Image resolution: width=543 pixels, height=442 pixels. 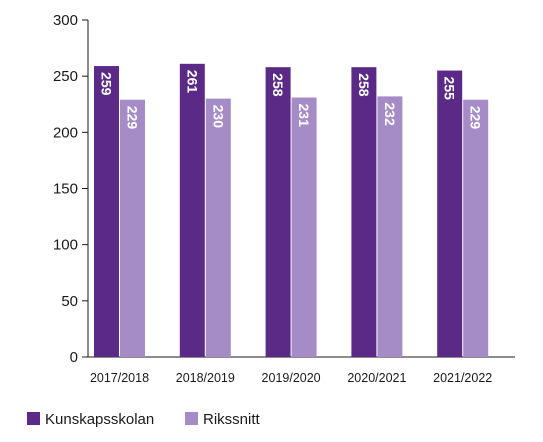 What do you see at coordinates (119, 378) in the screenshot?
I see `x-tick-label: 2017/2018` at bounding box center [119, 378].